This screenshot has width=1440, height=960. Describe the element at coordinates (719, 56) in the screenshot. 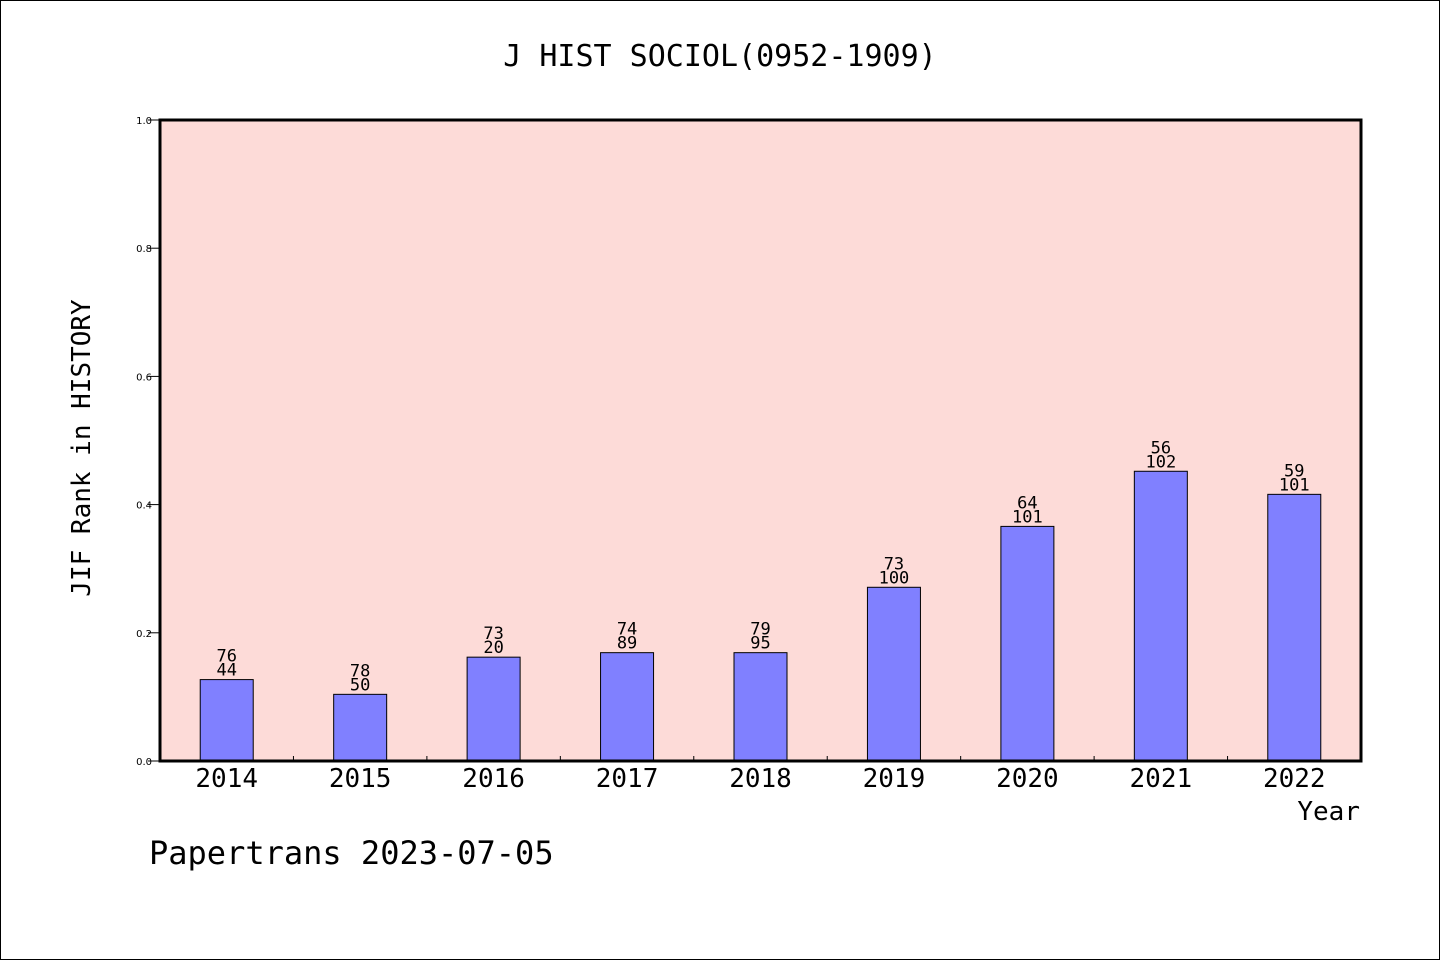

I see `chart-title: J HIST SOCIOL(0952-1909)` at that location.